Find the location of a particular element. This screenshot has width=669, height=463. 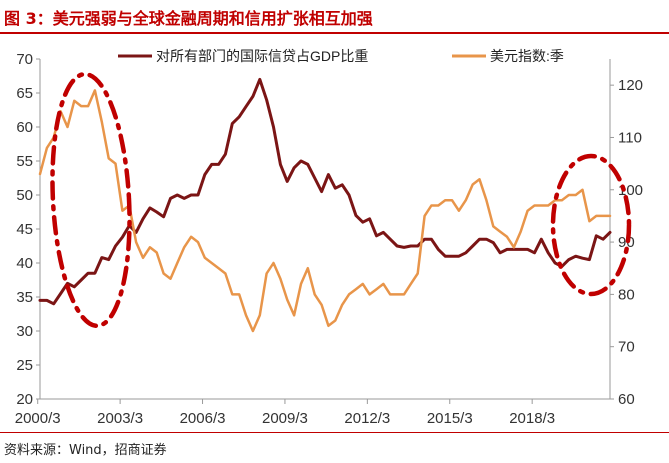

x-tick-label: 2012/3 is located at coordinates (367, 418).